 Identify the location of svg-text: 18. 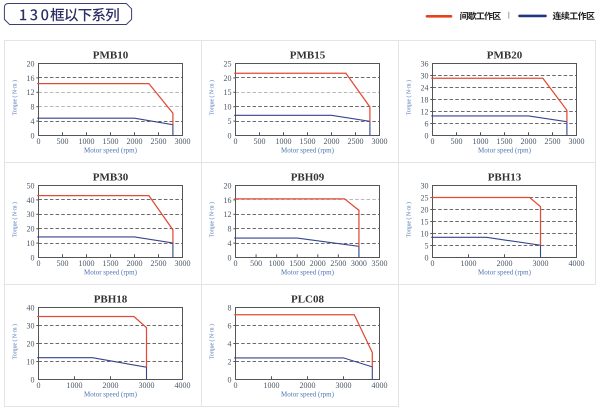
(425, 99).